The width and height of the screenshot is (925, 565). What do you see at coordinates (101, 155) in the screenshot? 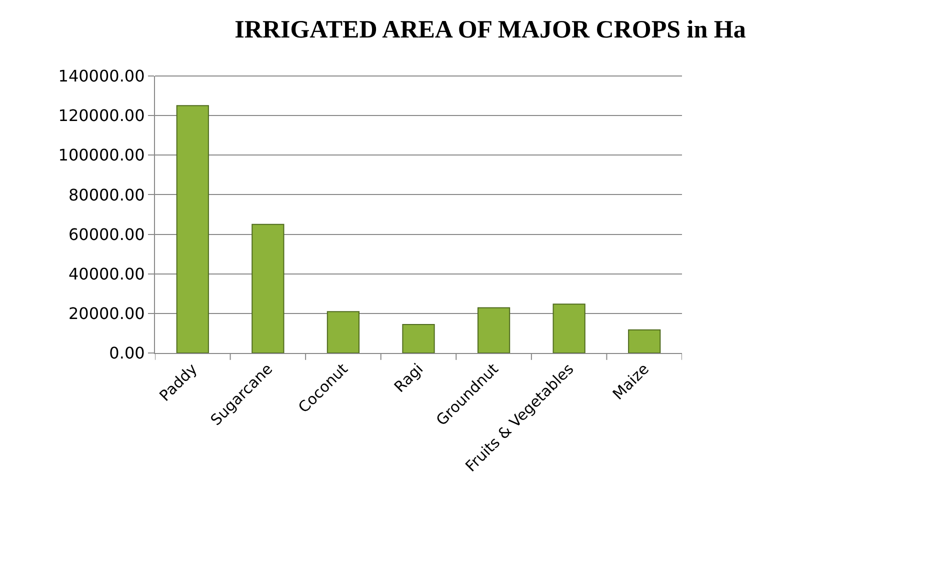
I see `y-tick-label: 100000.00` at bounding box center [101, 155].